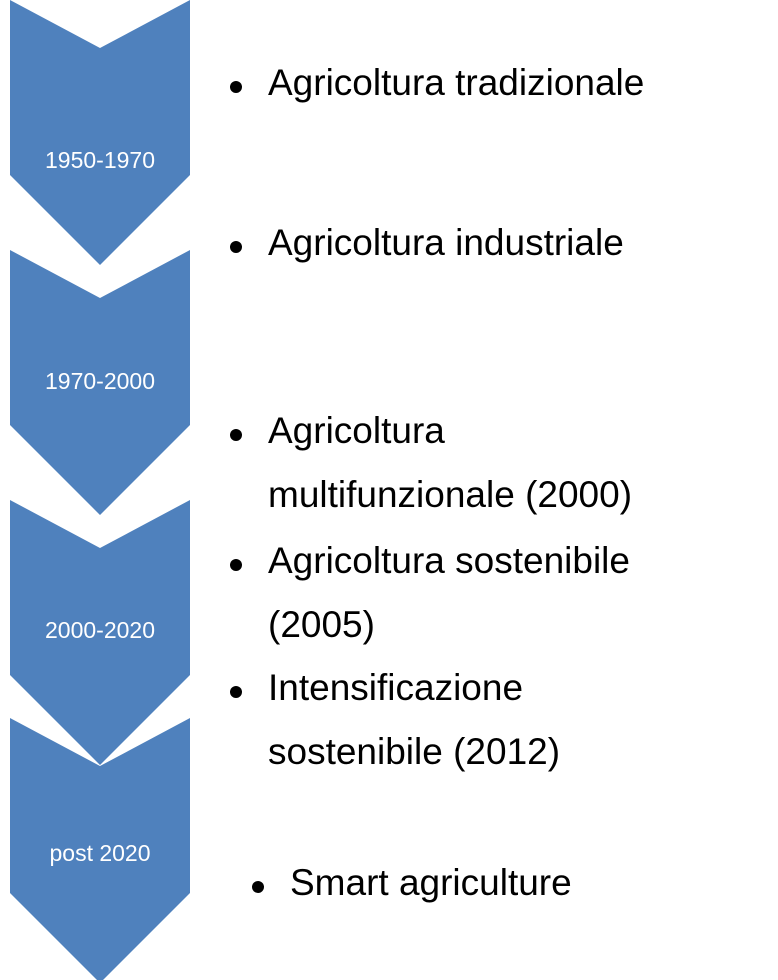 The image size is (778, 980). Describe the element at coordinates (431, 882) in the screenshot. I see `item-text: Smart agriculture` at that location.